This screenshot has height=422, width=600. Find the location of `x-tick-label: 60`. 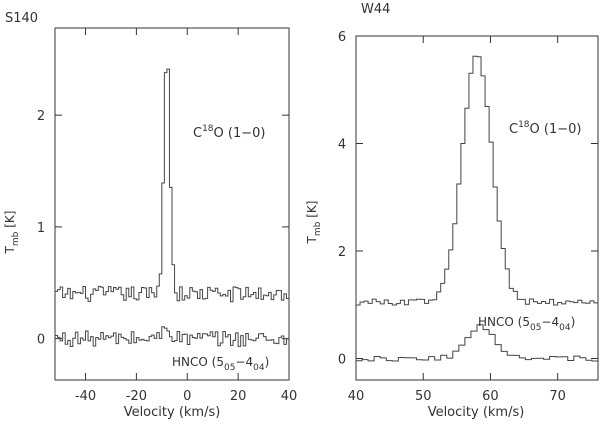

x-tick-label: 60 is located at coordinates (490, 396).